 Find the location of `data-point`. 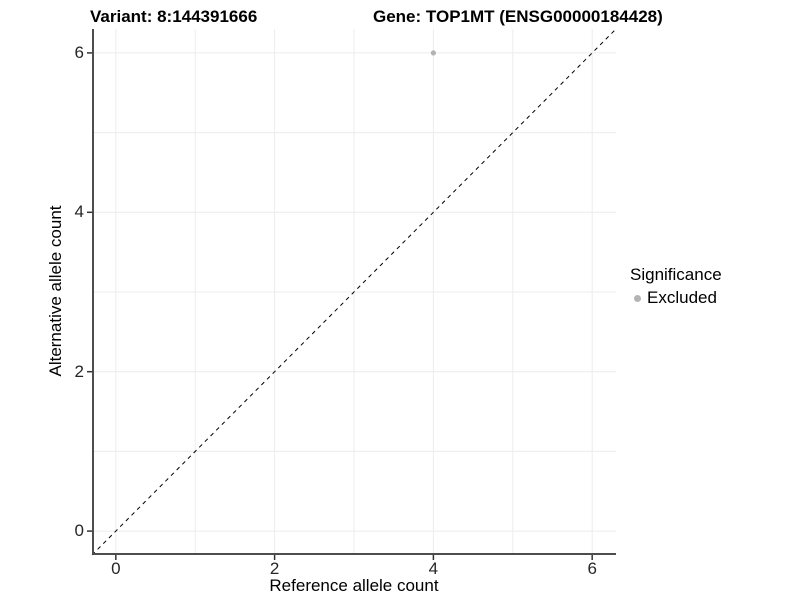

data-point is located at coordinates (433, 53).